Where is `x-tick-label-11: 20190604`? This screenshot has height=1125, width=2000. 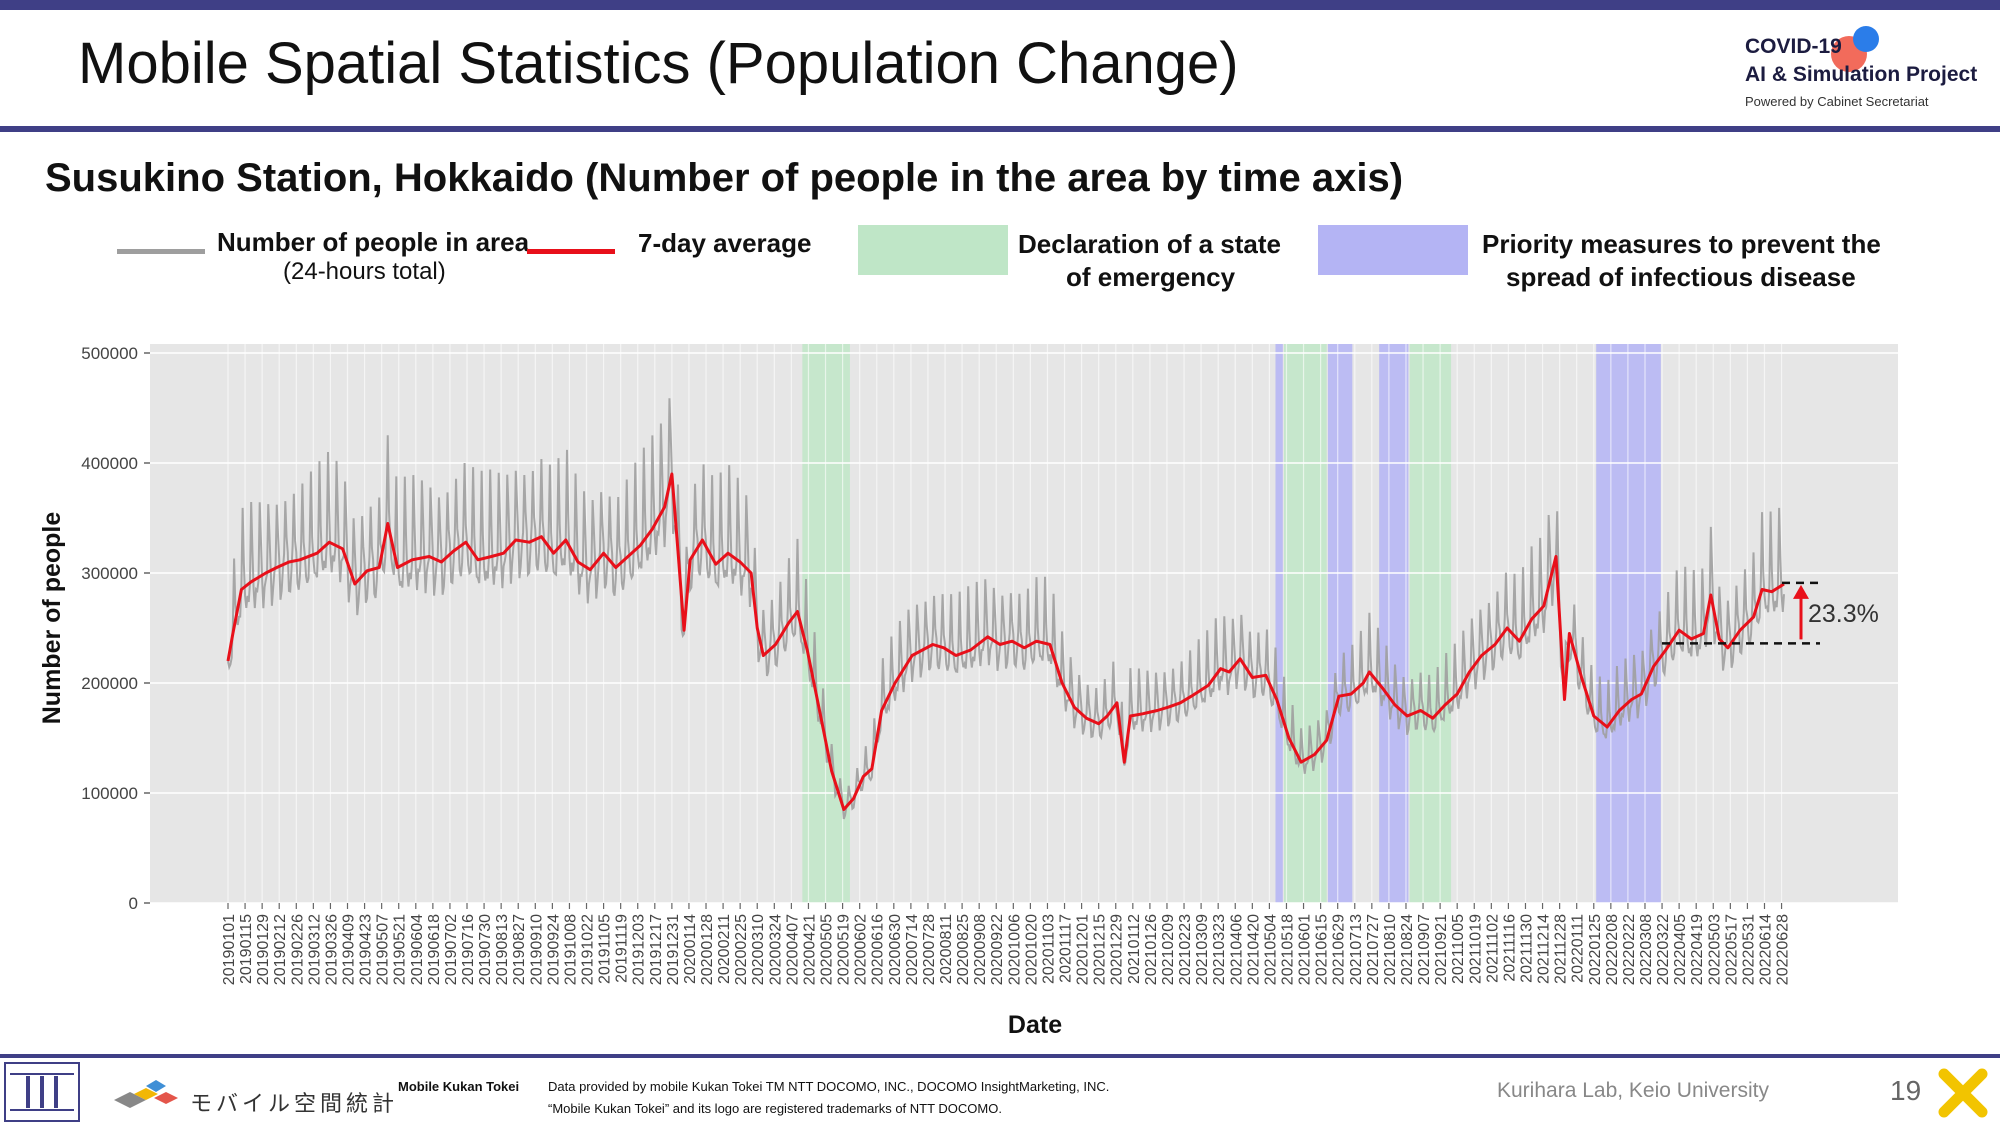
x-tick-label-11: 20190604 is located at coordinates (417, 949).